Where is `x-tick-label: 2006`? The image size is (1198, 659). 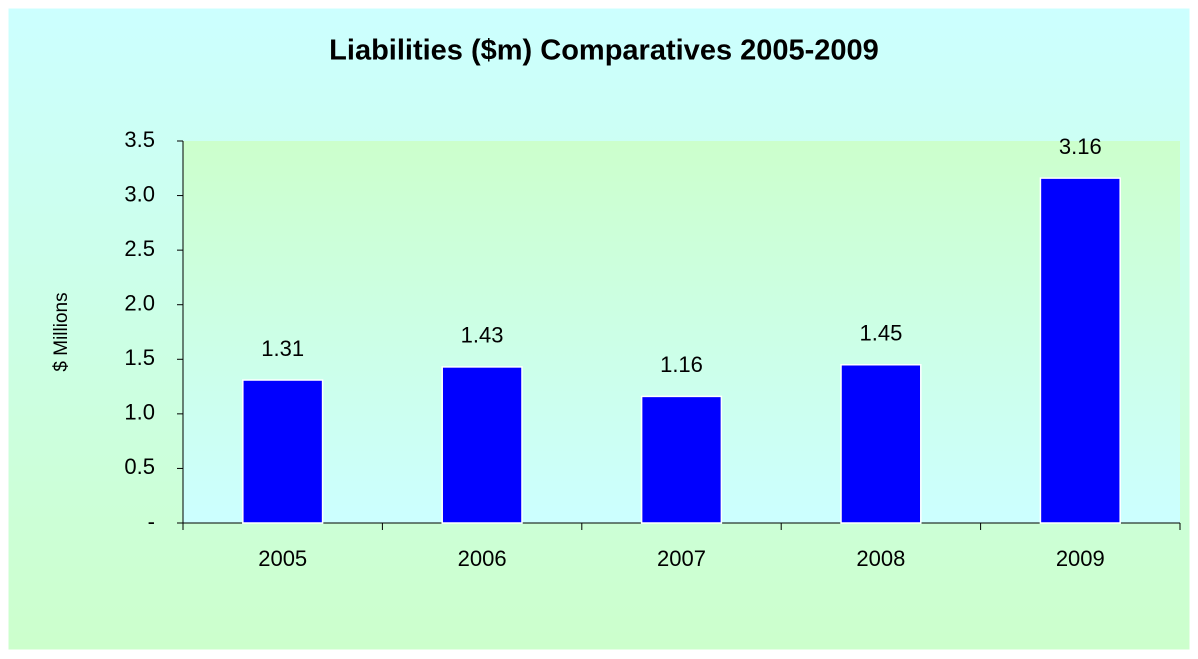 x-tick-label: 2006 is located at coordinates (482, 558).